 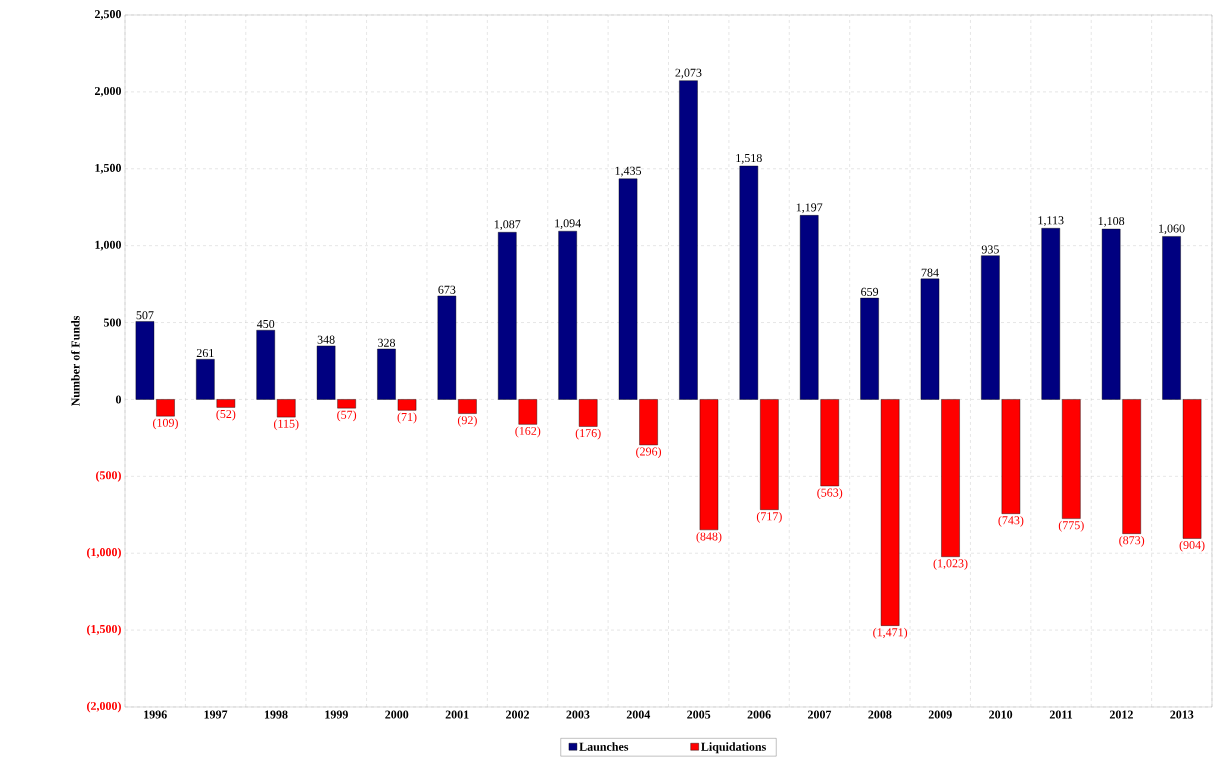 I want to click on data-label: (109), so click(x=165, y=424).